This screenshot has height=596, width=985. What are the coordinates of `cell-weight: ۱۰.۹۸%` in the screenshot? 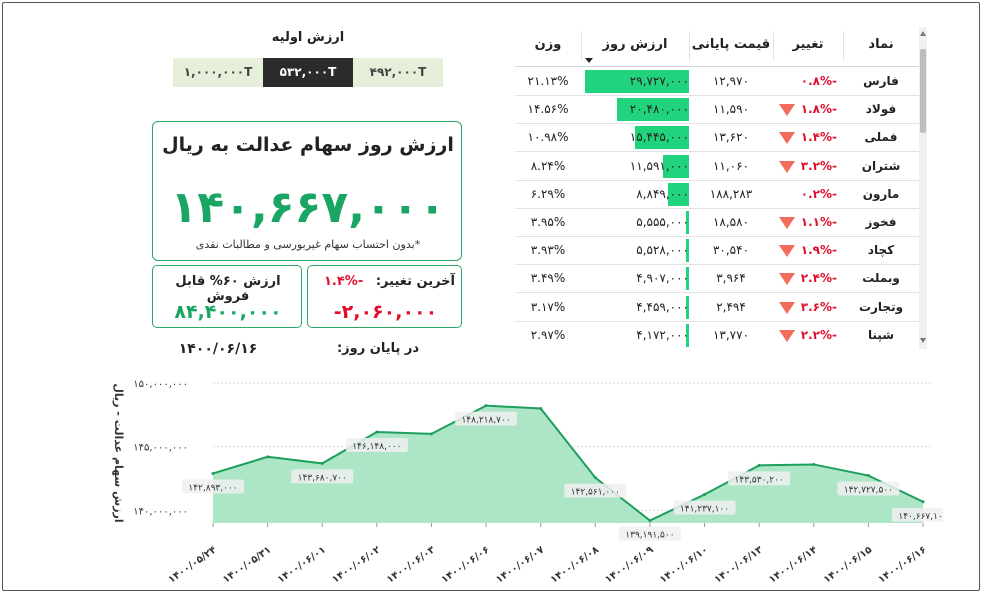 It's located at (548, 137).